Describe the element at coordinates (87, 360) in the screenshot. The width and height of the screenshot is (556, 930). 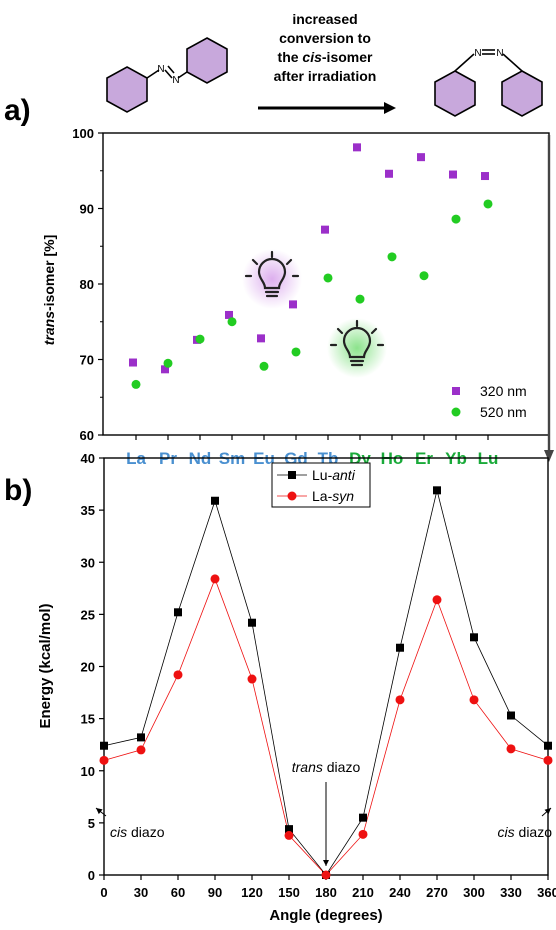
I see `chart-a-y-tick-label: 70` at that location.